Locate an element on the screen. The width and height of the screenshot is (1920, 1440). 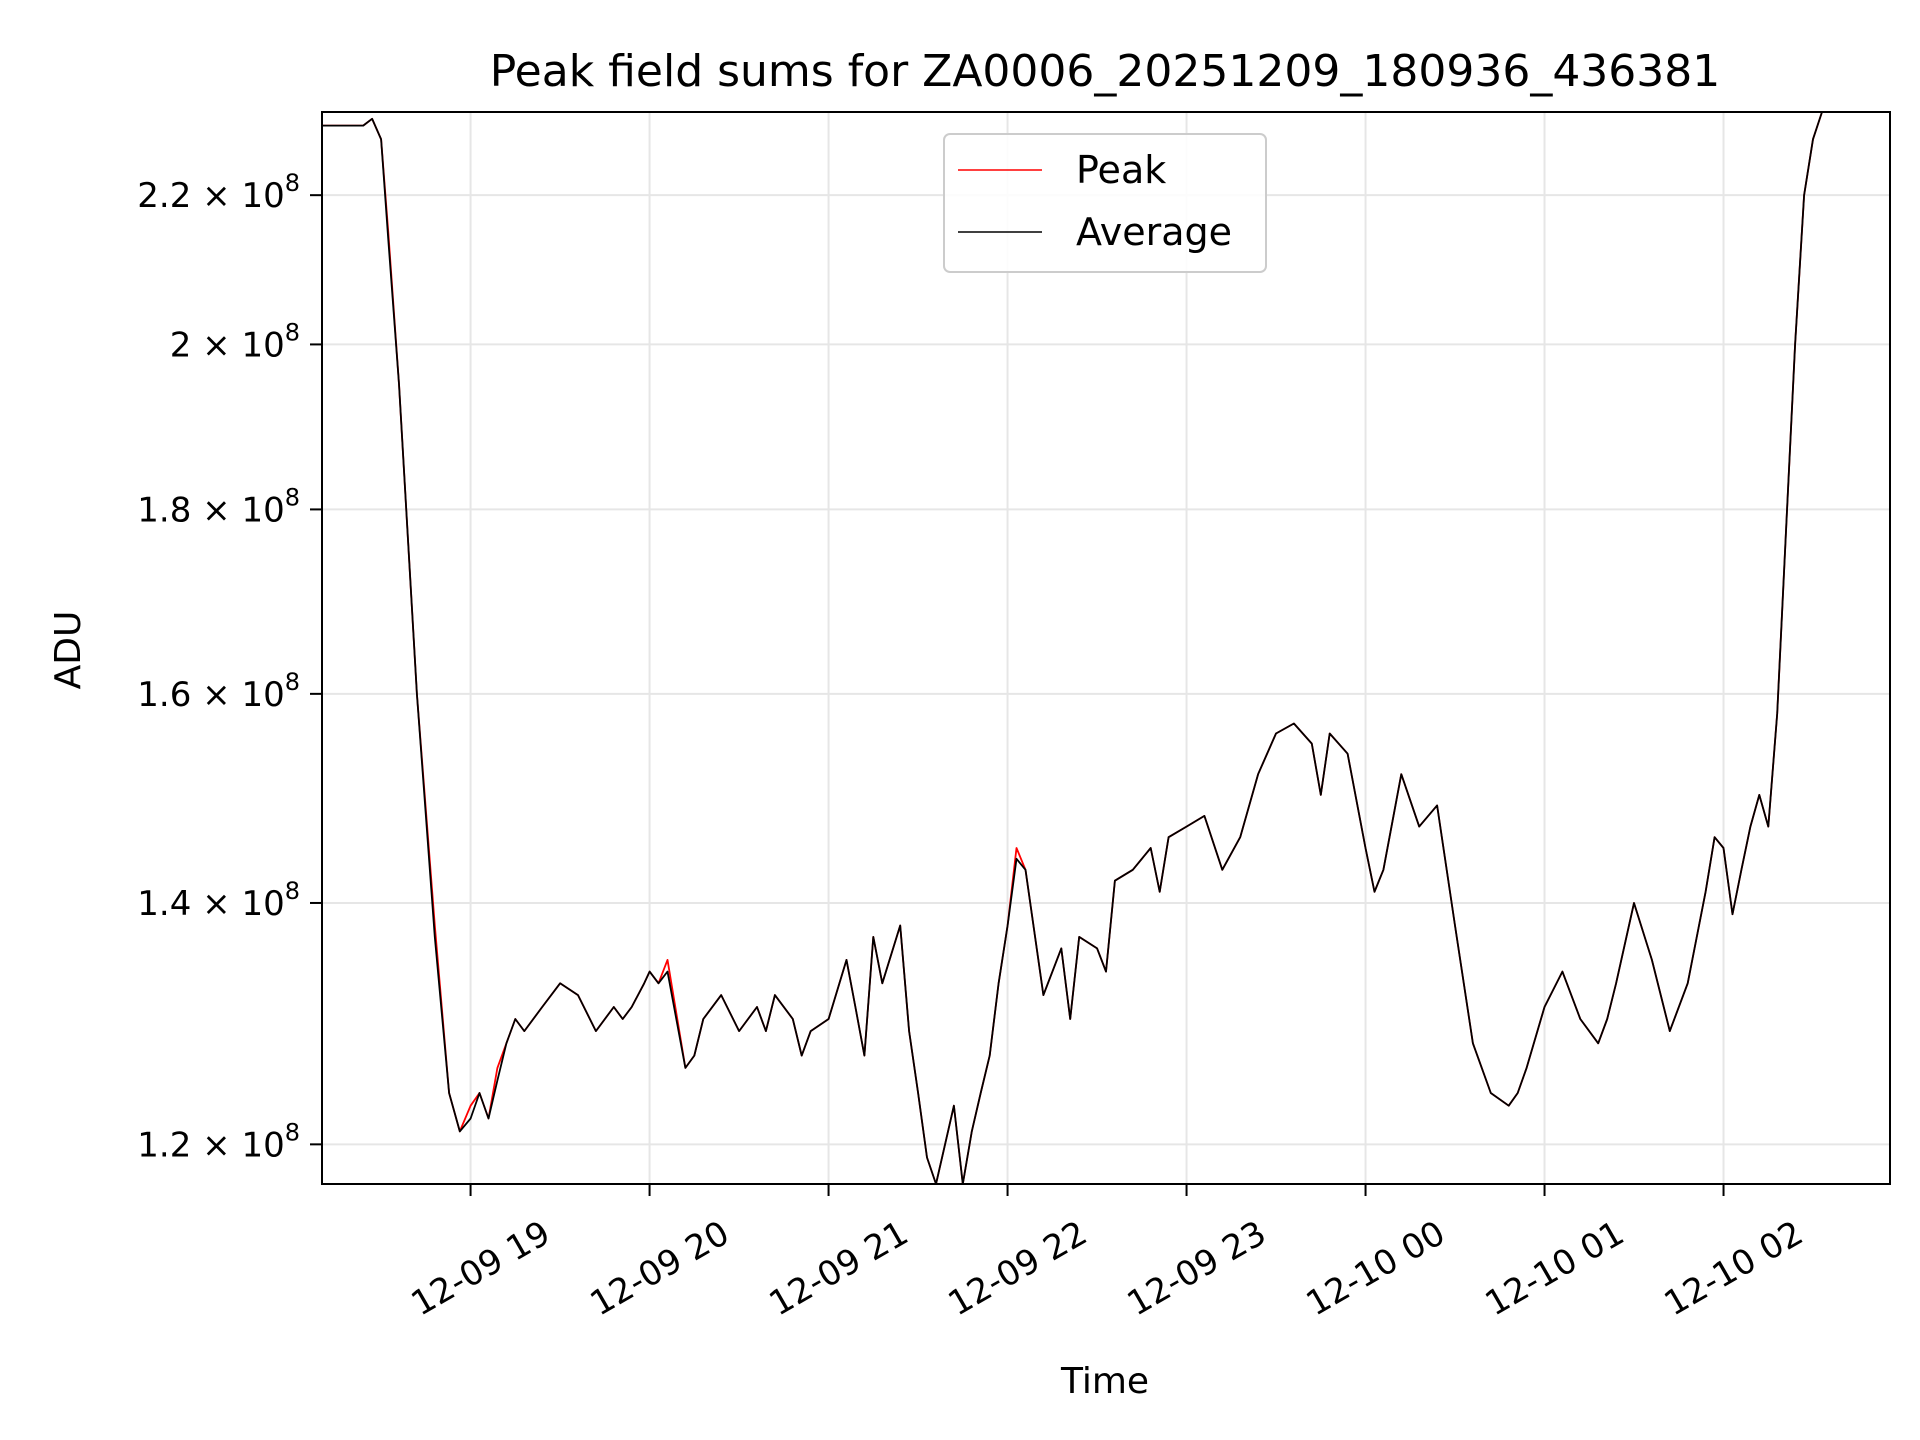
legend-box is located at coordinates (1105, 203).